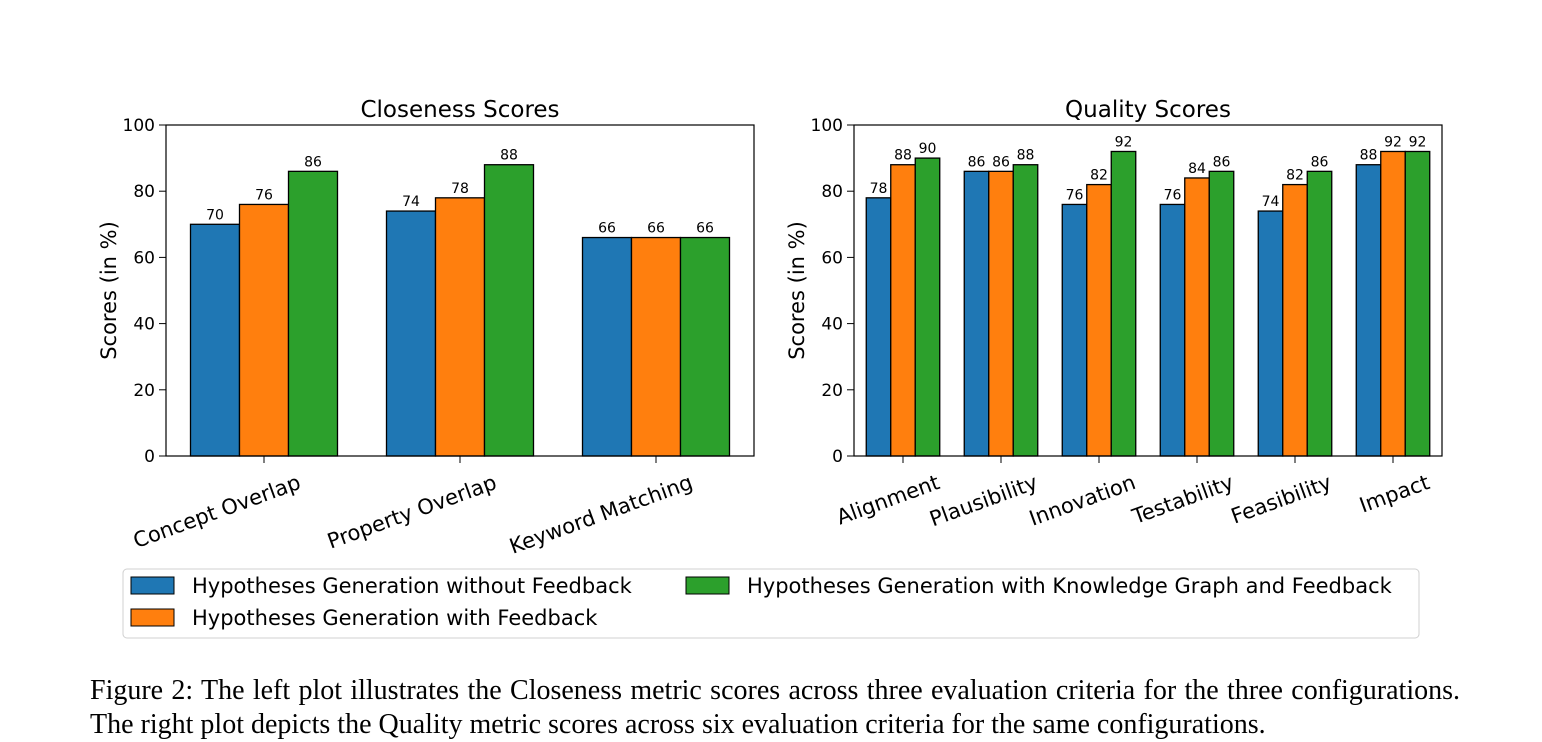  What do you see at coordinates (1082, 500) in the screenshot?
I see `x-tick-label: Innovation` at bounding box center [1082, 500].